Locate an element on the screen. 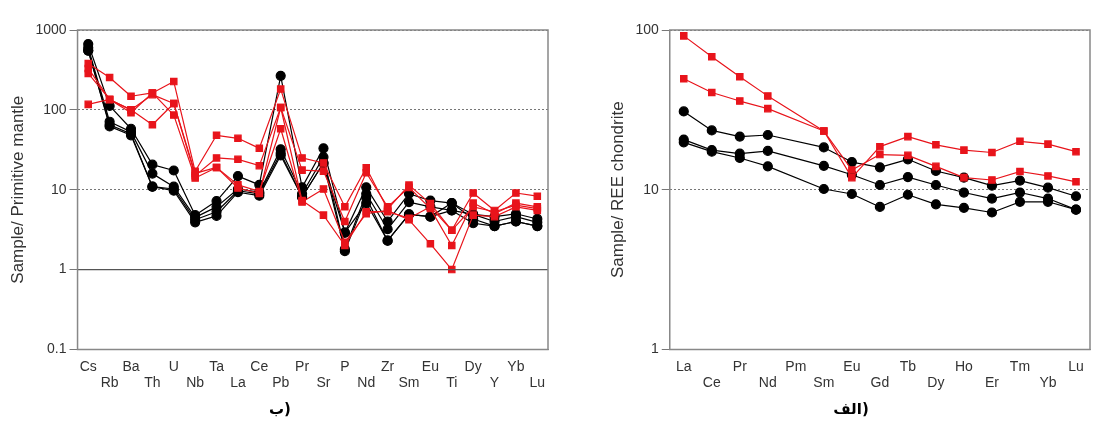 The height and width of the screenshot is (428, 1102). x-tick-label: Ti is located at coordinates (452, 382).